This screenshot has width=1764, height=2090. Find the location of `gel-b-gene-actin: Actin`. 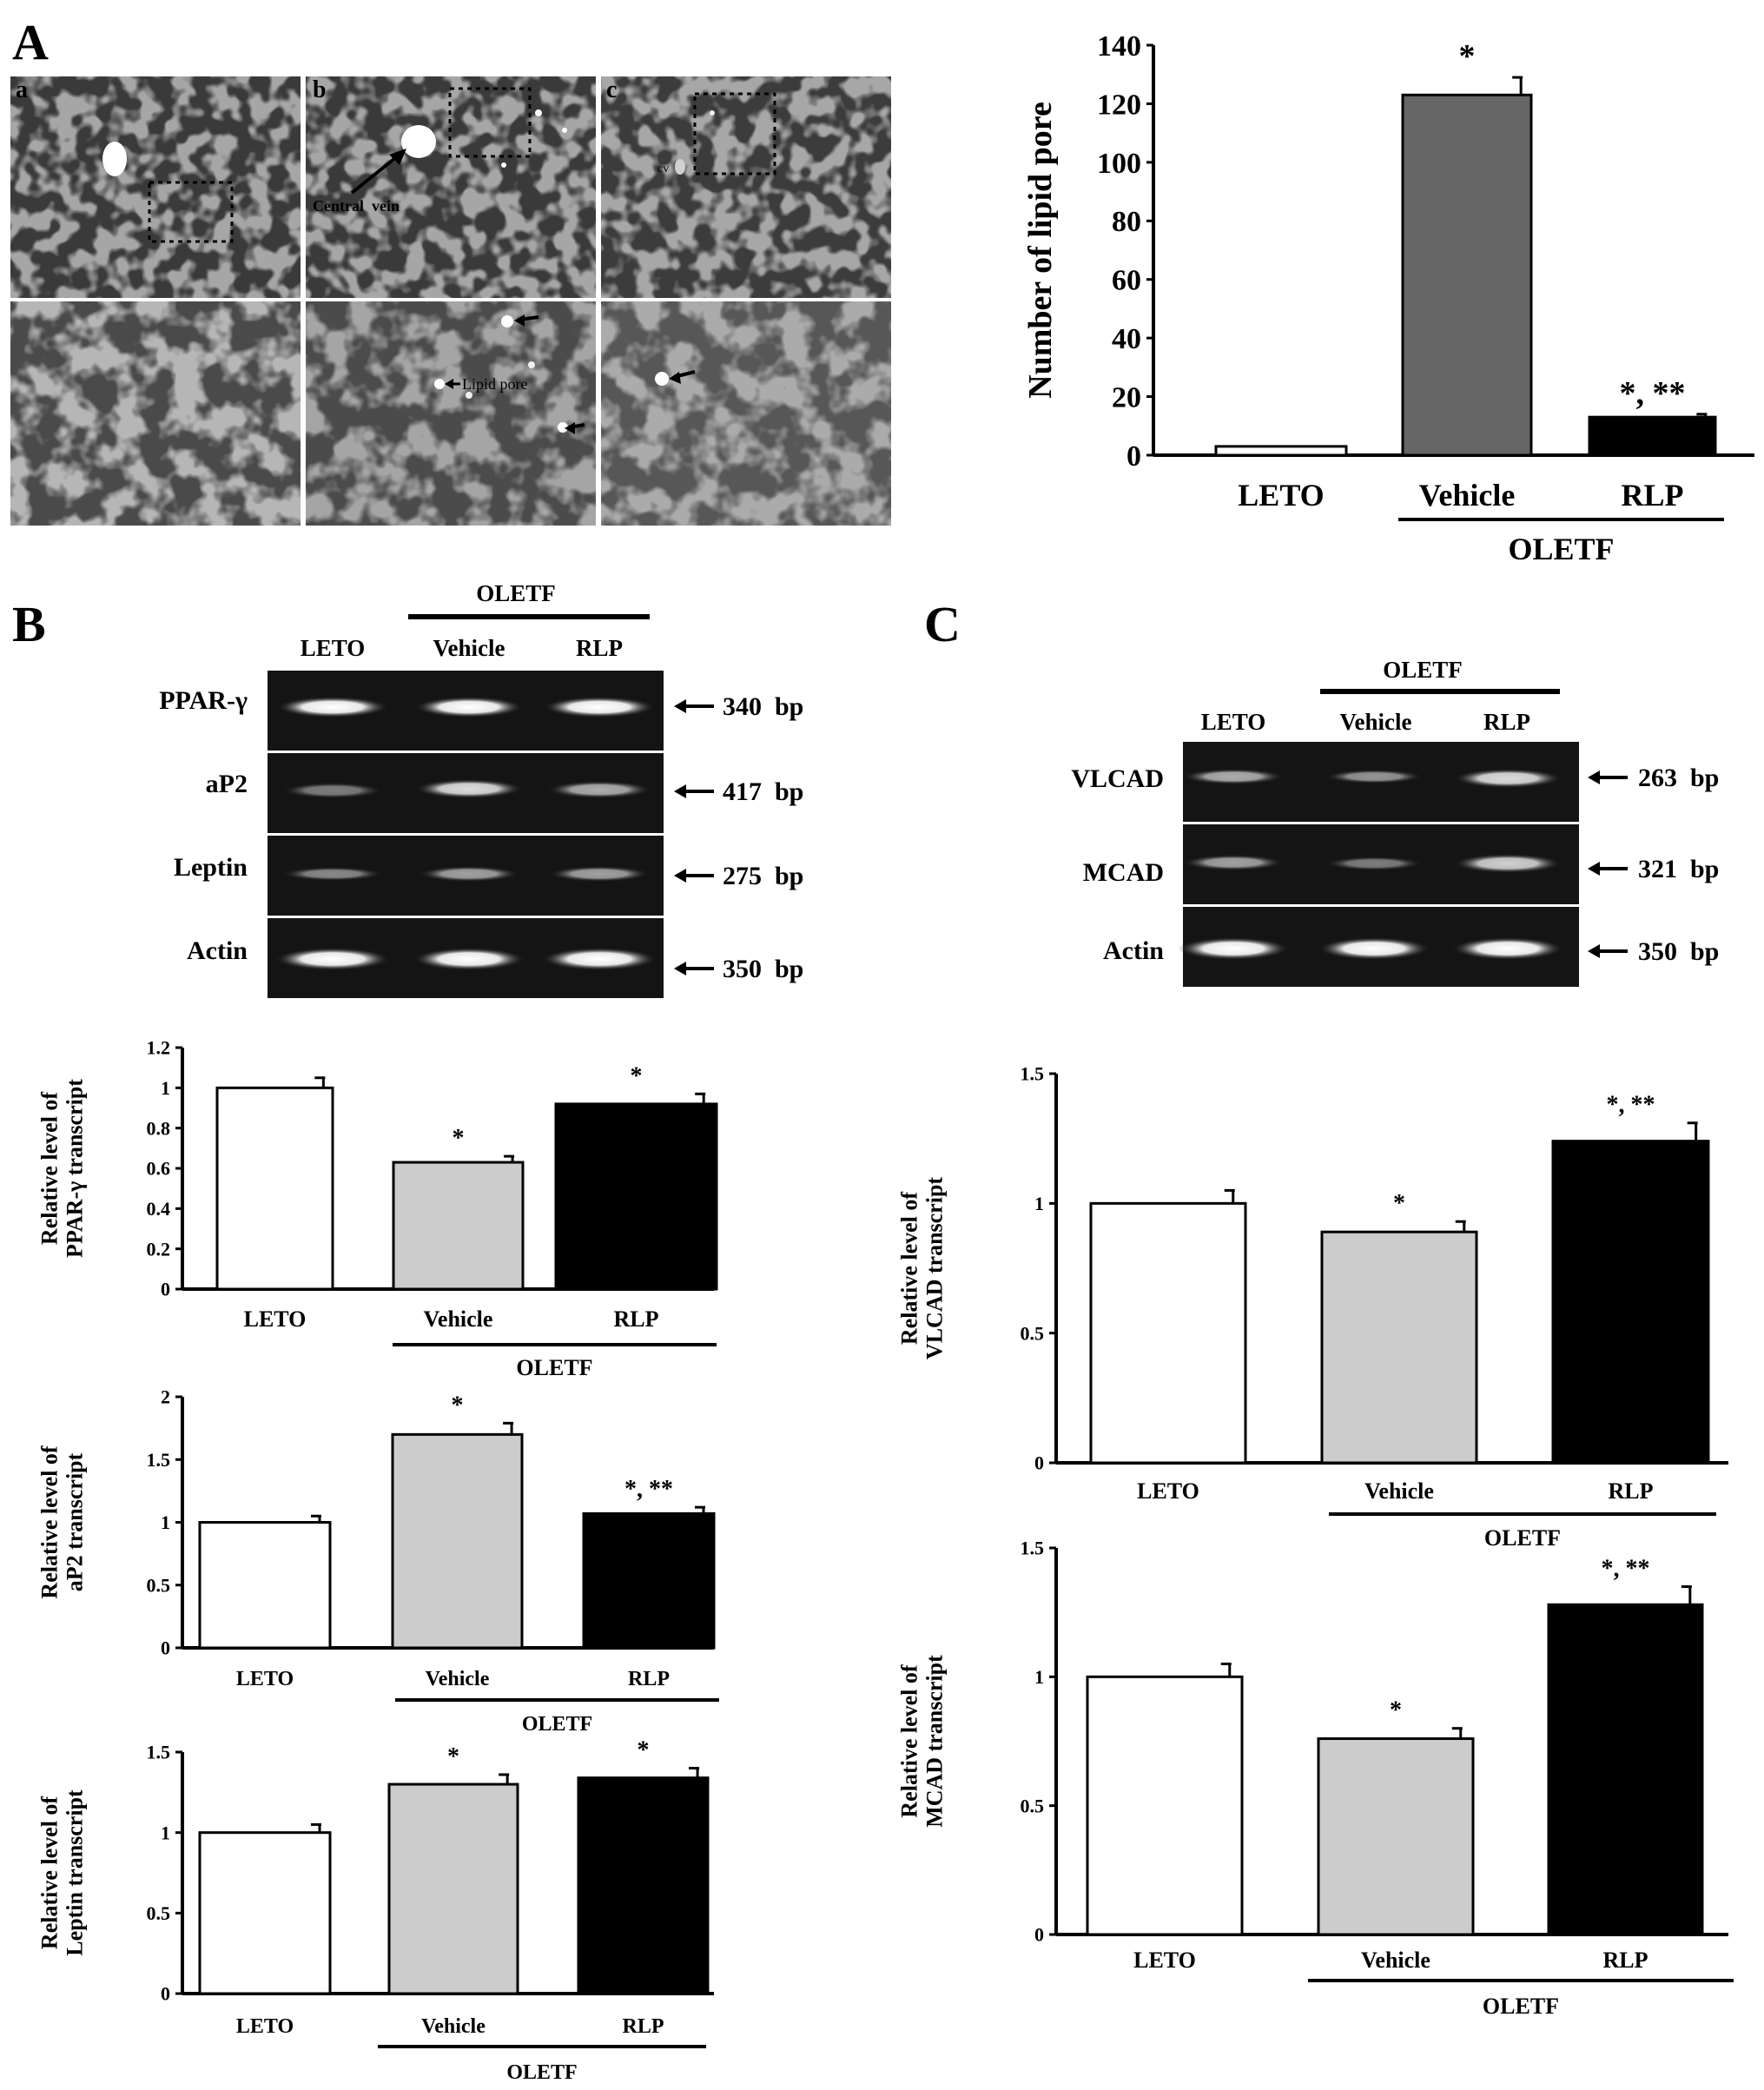

gel-b-gene-actin: Actin is located at coordinates (217, 950).